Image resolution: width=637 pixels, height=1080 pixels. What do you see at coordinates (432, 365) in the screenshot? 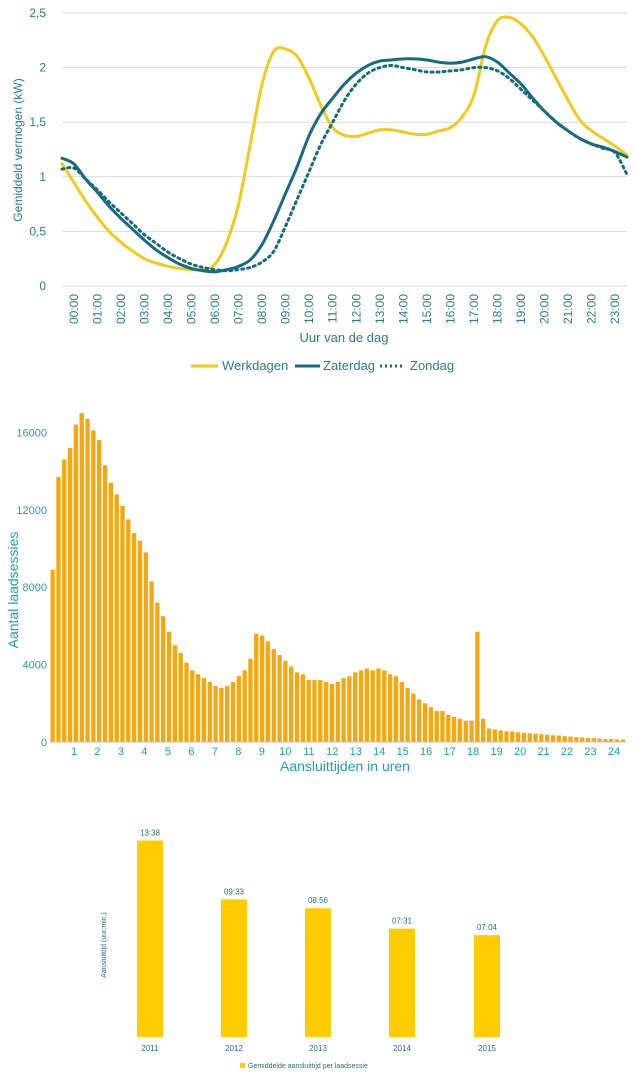
I see `legend-label-zondag: Zondag` at bounding box center [432, 365].